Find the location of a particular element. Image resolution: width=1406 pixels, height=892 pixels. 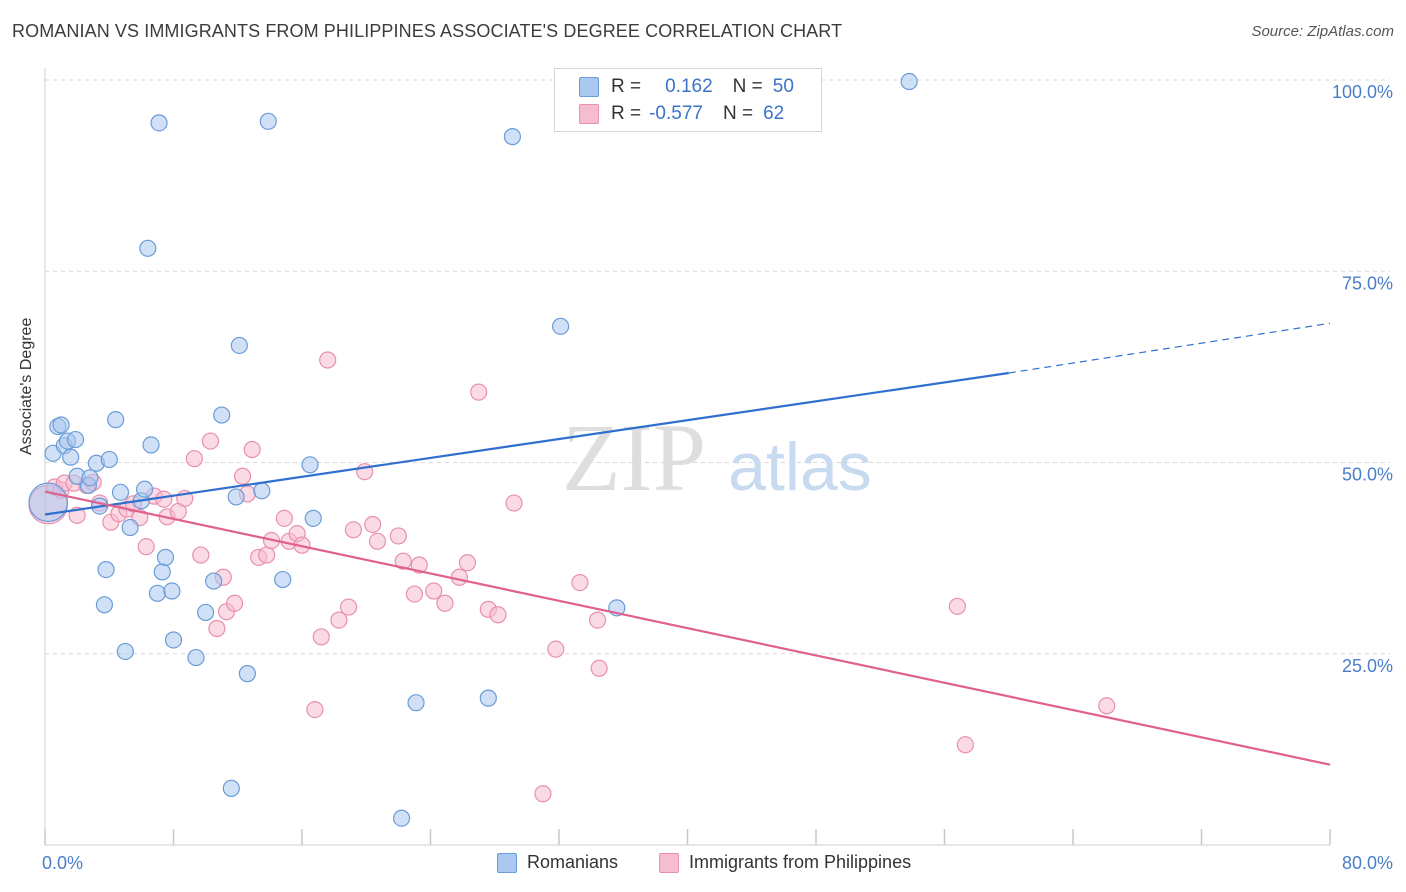

romanians-n-value: 50 is located at coordinates (783, 86).